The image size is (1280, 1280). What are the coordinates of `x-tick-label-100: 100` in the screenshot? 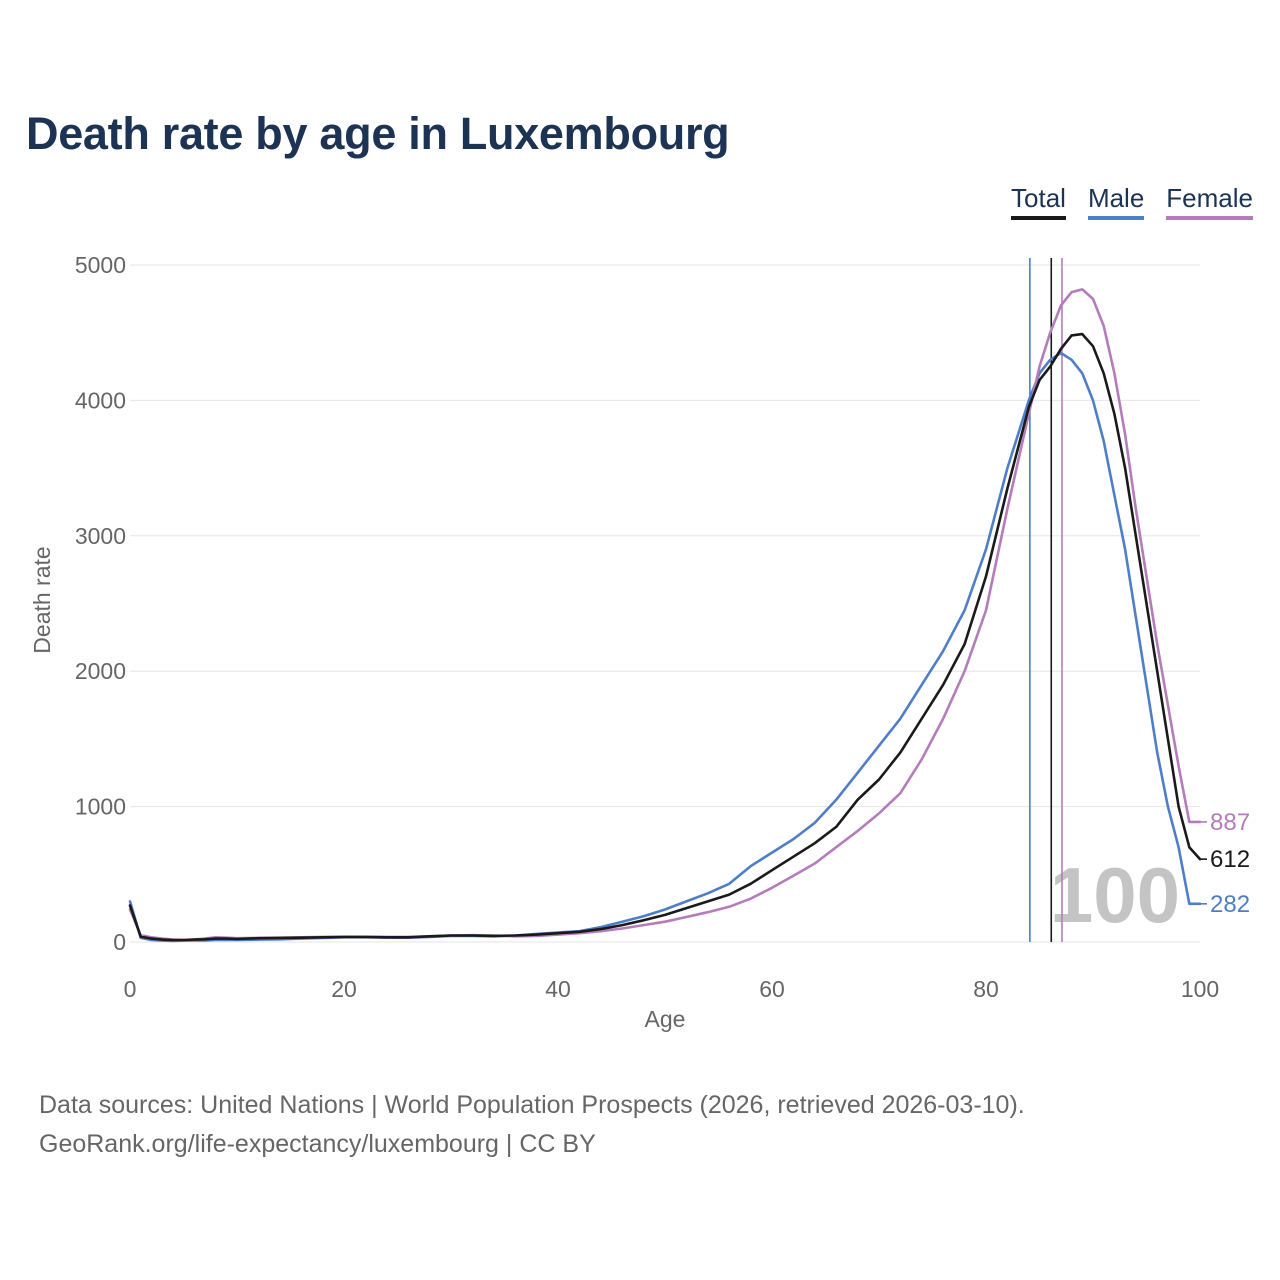 It's located at (1200, 989).